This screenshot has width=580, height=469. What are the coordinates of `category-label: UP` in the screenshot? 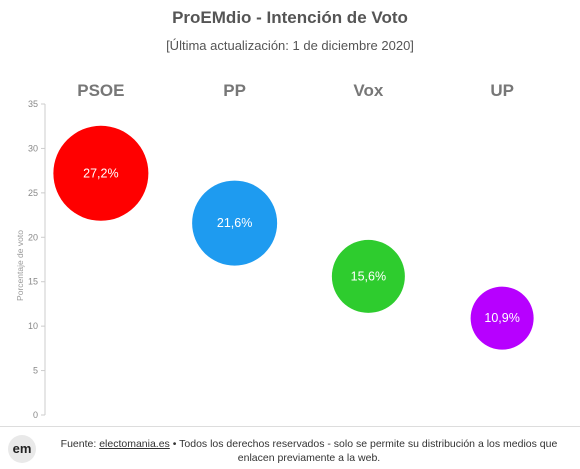 It's located at (502, 90).